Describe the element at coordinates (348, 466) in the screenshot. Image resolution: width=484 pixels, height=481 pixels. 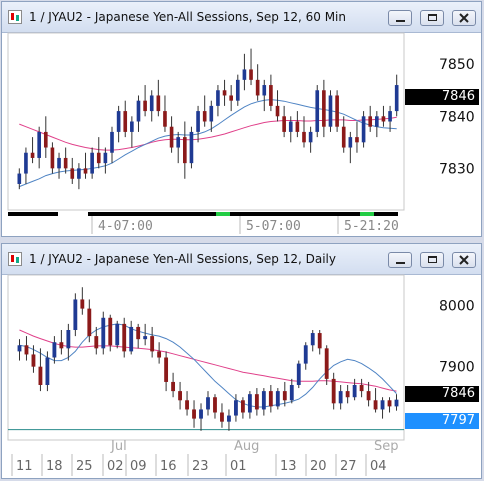
I see `x-tick-label: 27` at that location.